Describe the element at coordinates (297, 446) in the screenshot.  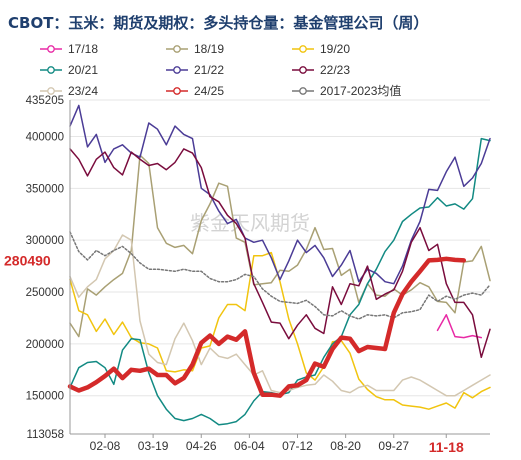
I see `x-tick-label: 07-12` at that location.